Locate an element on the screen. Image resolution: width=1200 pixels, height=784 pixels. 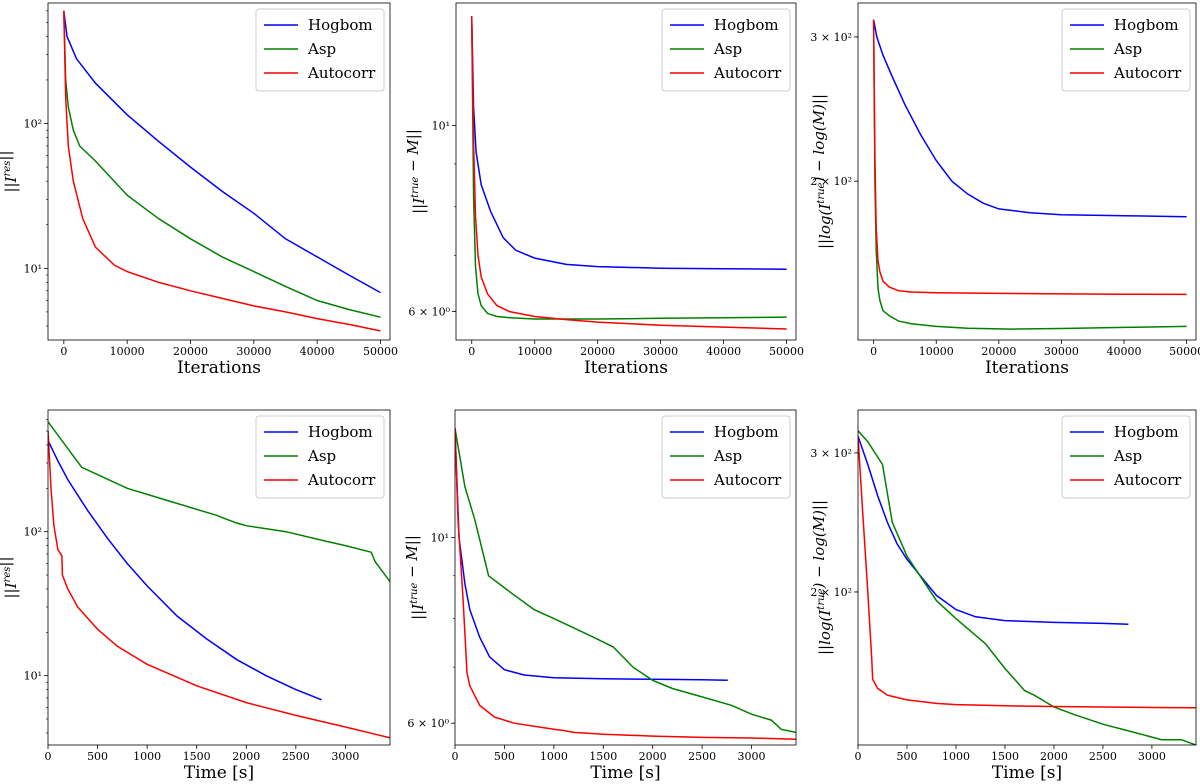
x-tick-label: 1000 is located at coordinates (147, 756).